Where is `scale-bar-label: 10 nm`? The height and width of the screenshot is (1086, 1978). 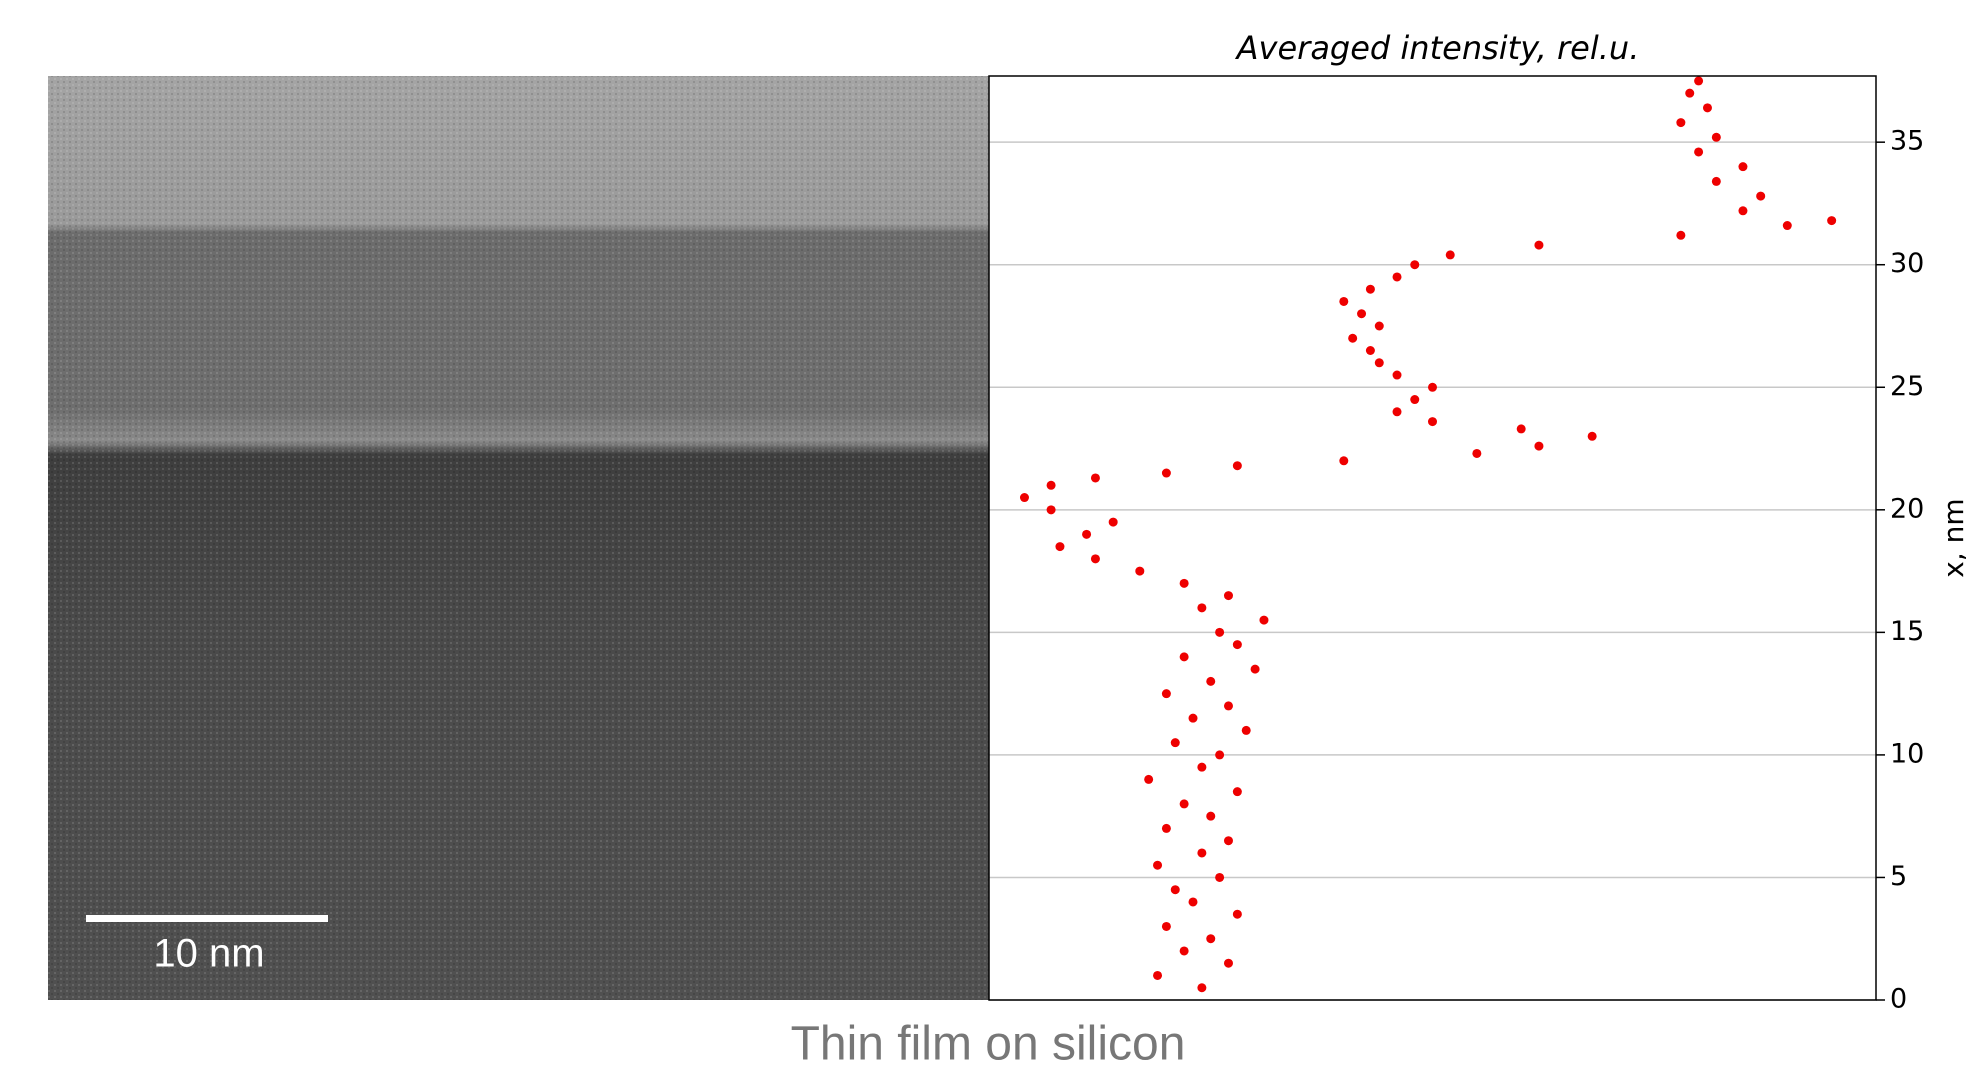 scale-bar-label: 10 nm is located at coordinates (208, 954).